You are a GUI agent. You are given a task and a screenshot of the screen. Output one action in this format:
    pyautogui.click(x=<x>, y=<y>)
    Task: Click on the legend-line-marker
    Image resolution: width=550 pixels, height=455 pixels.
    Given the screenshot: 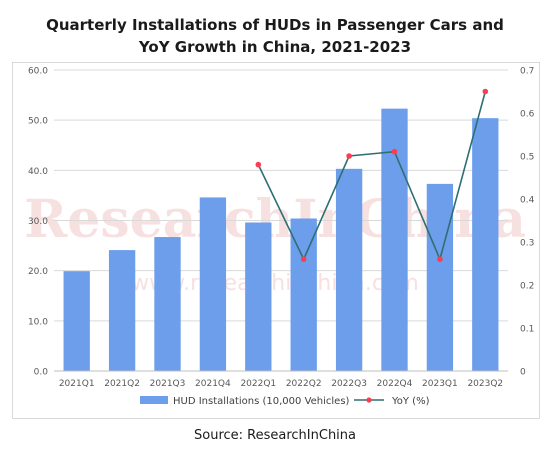 What is the action you would take?
    pyautogui.click(x=369, y=400)
    